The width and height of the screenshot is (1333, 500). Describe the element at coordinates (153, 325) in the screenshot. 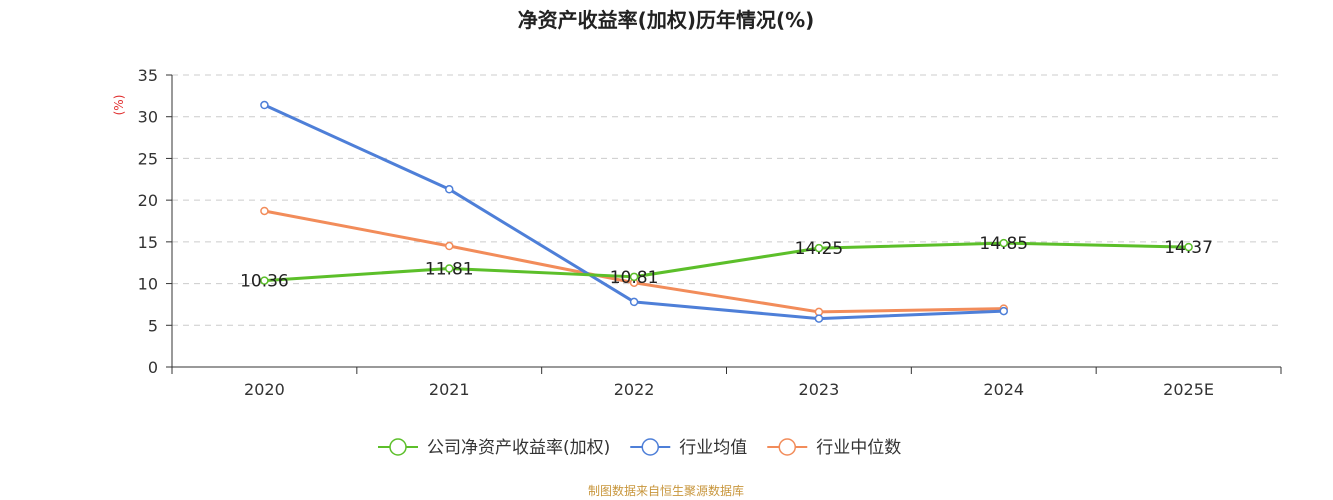

I see `y-tick-label-5: 5` at that location.